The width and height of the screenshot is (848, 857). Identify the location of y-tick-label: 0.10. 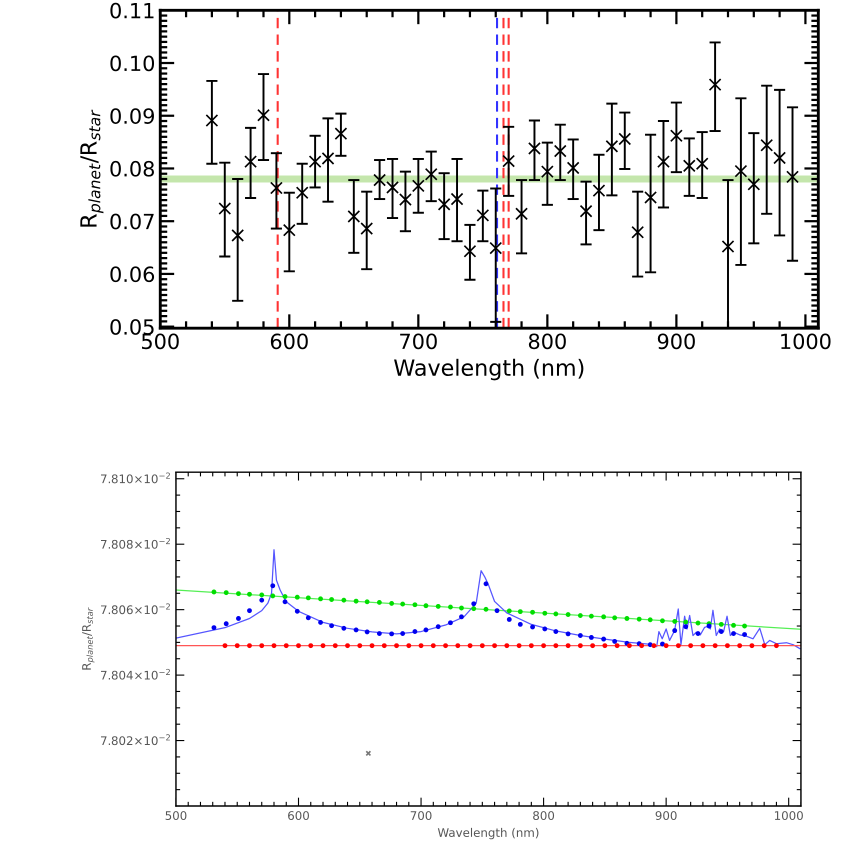
(132, 63).